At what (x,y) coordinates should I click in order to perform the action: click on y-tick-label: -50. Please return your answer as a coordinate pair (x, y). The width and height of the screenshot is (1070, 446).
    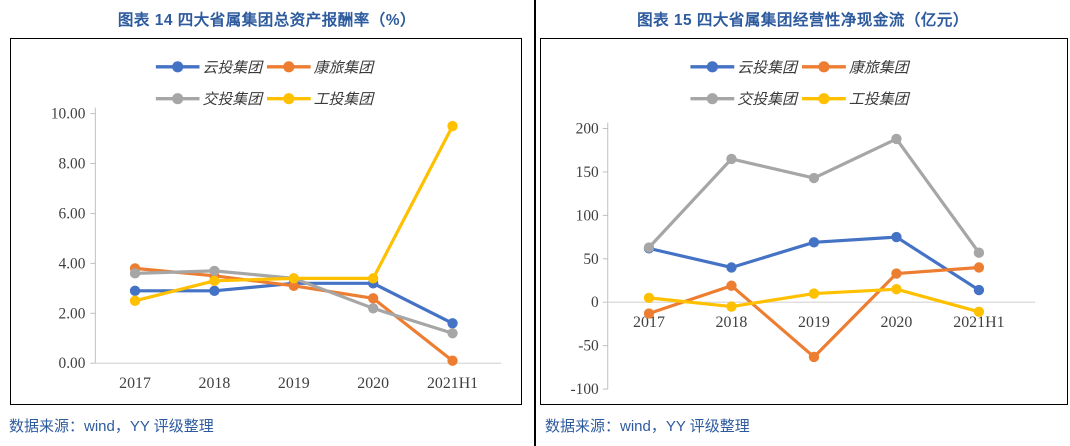
    Looking at the image, I should click on (588, 346).